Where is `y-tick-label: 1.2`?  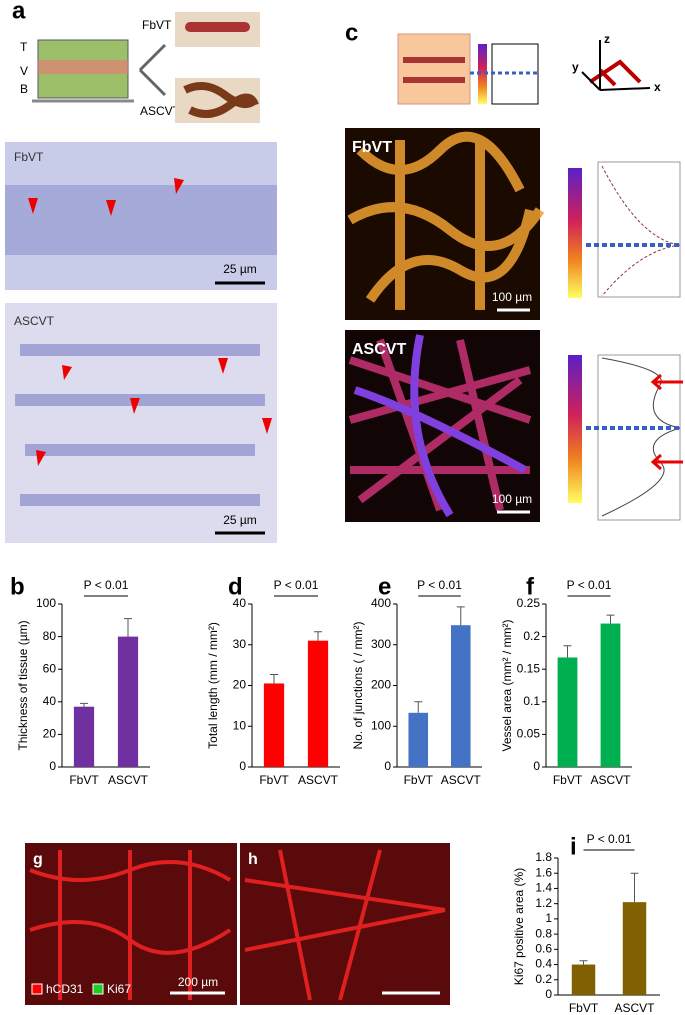 y-tick-label: 1.2 is located at coordinates (543, 903).